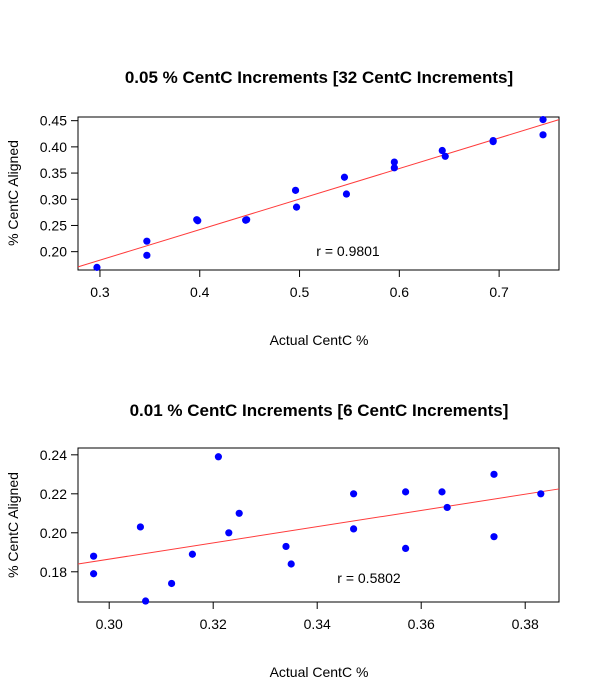 The image size is (600, 700). What do you see at coordinates (348, 251) in the screenshot?
I see `chart-1-annotation: r = 0.9801` at bounding box center [348, 251].